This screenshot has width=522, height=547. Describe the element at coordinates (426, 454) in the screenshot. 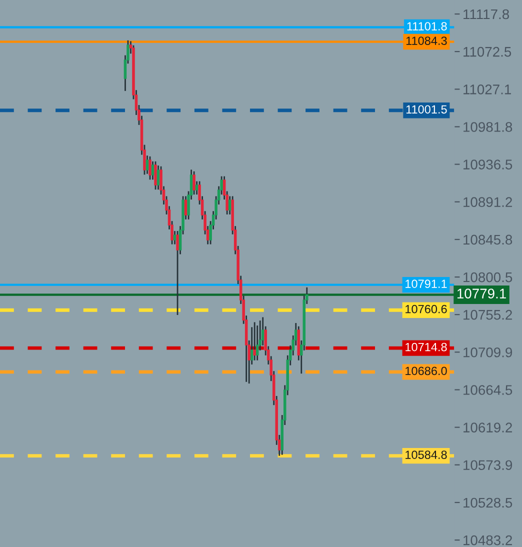

I see `ref-line-label: 10584.8` at that location.